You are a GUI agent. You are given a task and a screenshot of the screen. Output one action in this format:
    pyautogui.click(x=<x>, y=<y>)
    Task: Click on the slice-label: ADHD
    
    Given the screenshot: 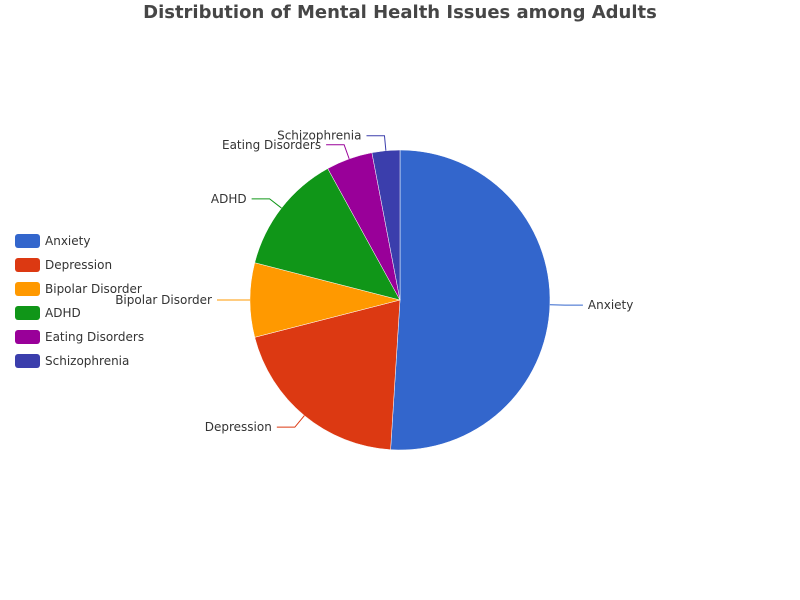 What is the action you would take?
    pyautogui.click(x=229, y=199)
    